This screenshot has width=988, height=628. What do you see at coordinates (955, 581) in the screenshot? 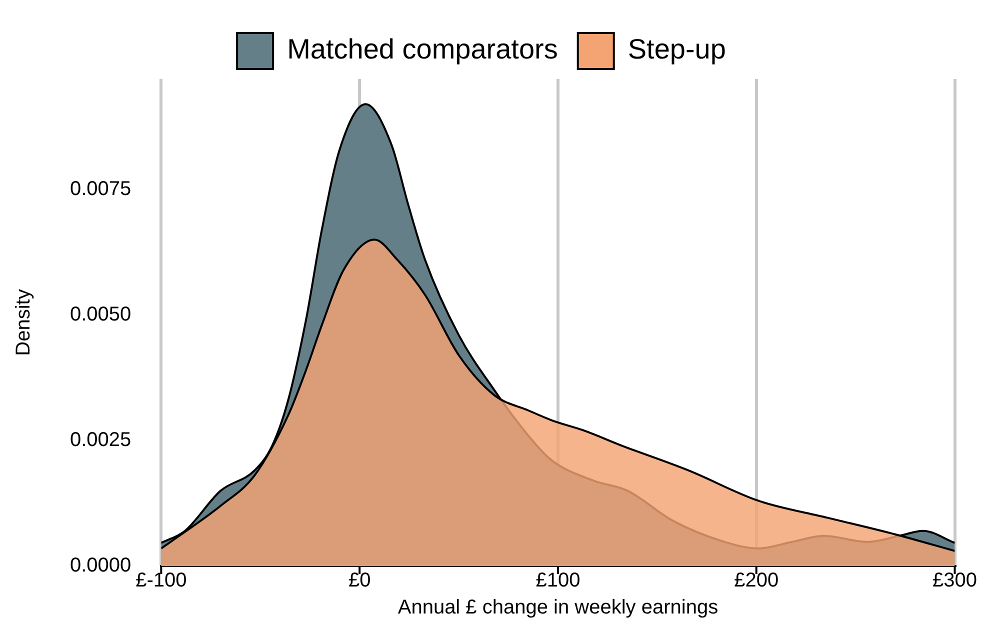
I see `x-tick-label: £300` at bounding box center [955, 581].